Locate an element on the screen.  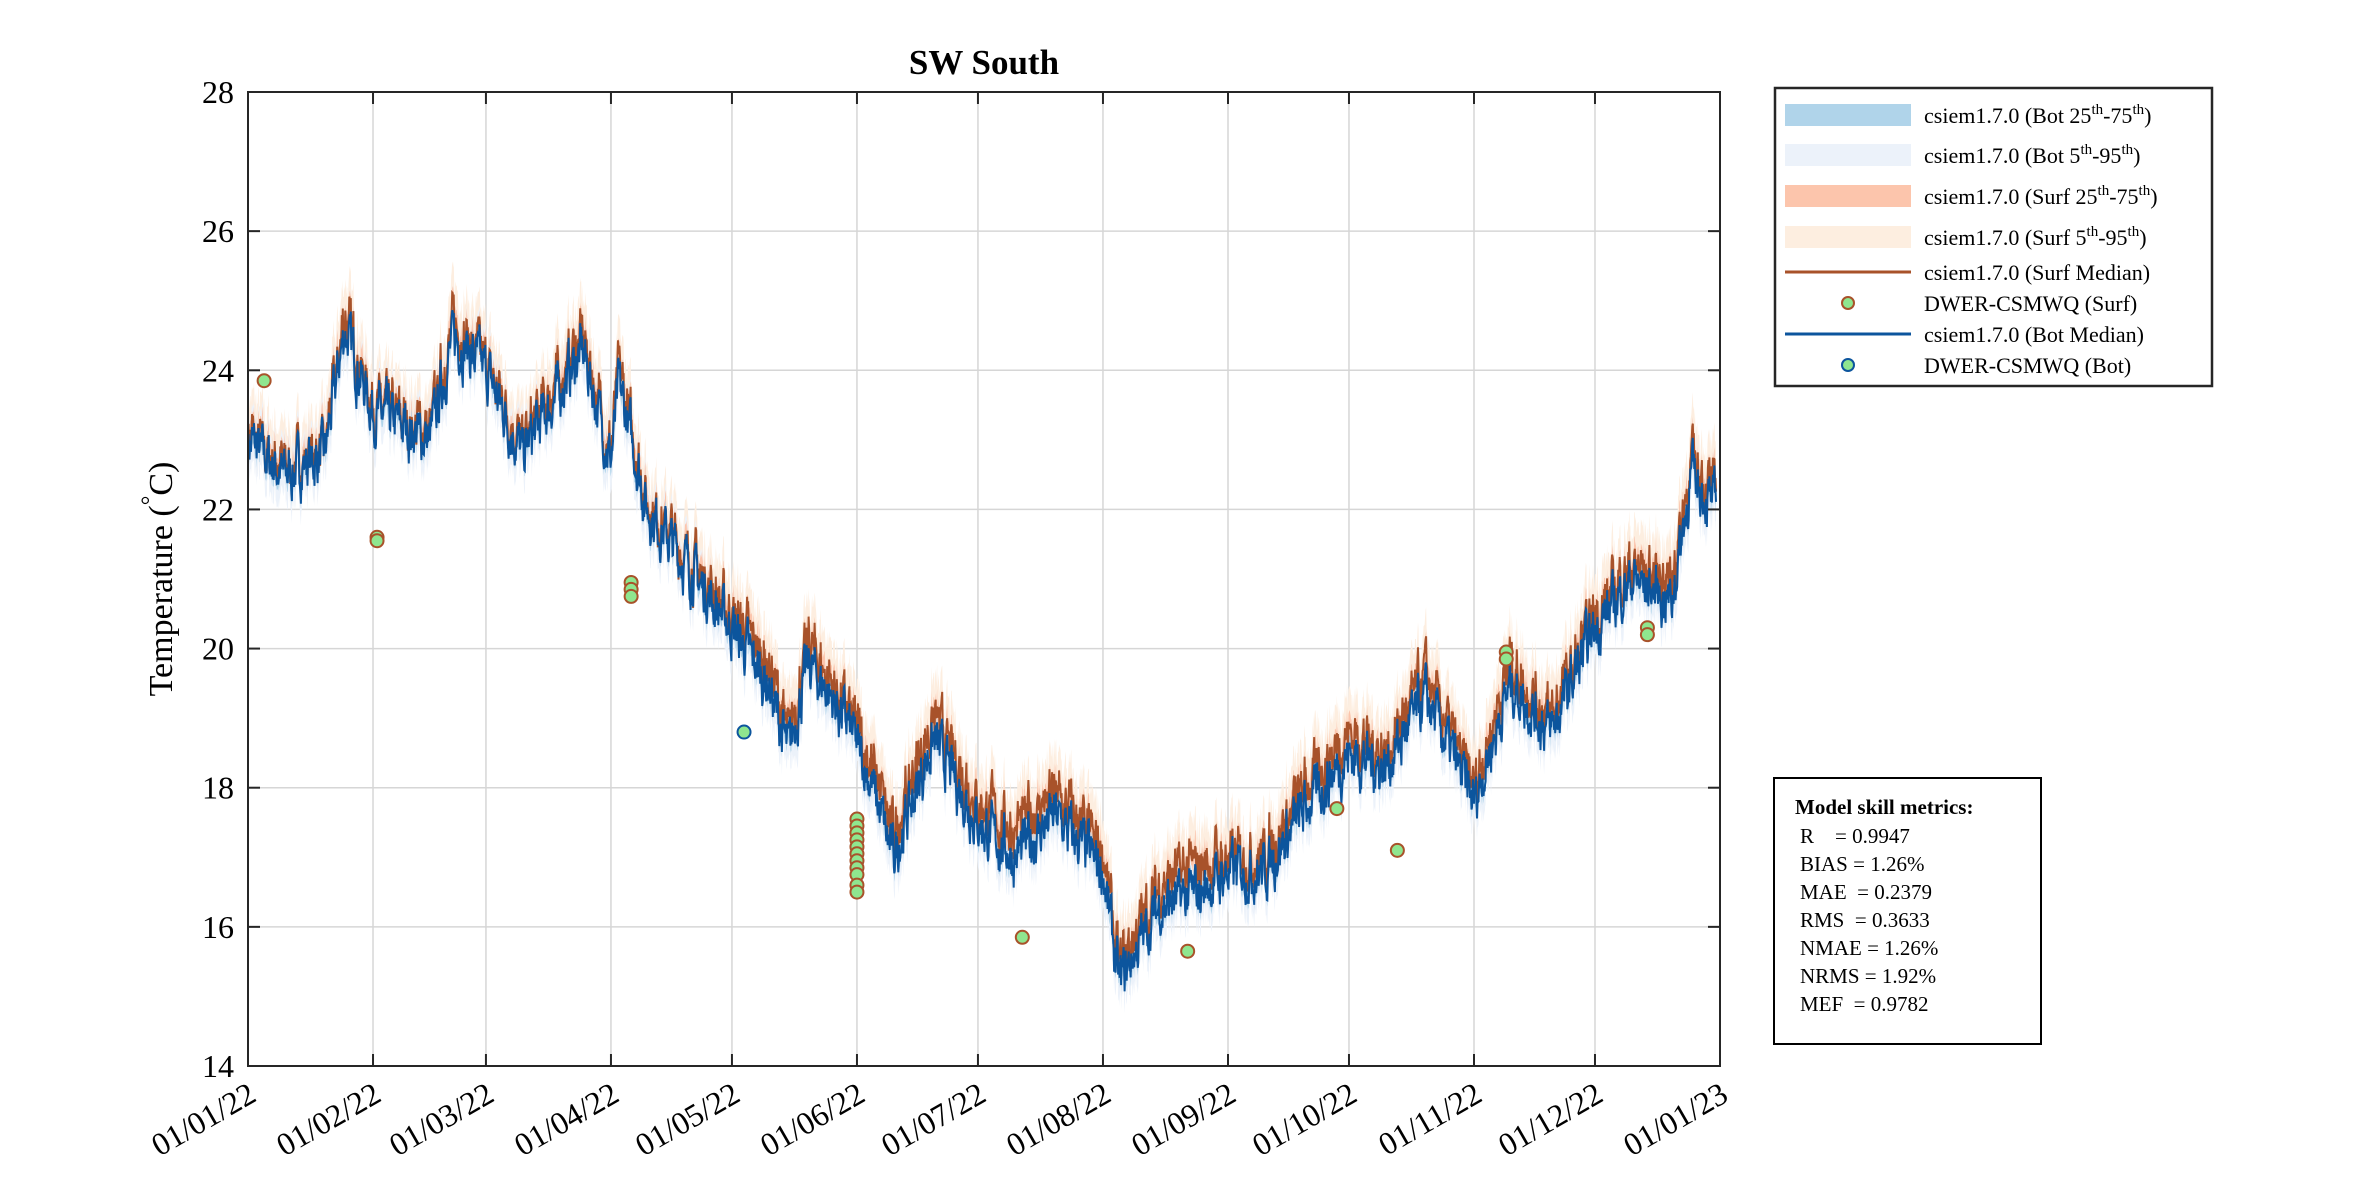
legend-label: csiem1.7.0 (Surf Median) is located at coordinates (2037, 272).